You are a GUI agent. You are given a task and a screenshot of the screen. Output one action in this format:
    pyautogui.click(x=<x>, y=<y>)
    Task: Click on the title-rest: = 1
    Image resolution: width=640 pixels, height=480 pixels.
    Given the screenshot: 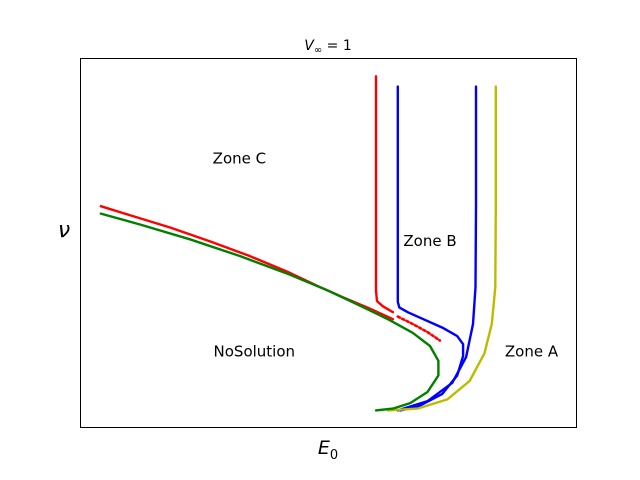 What is the action you would take?
    pyautogui.click(x=337, y=46)
    